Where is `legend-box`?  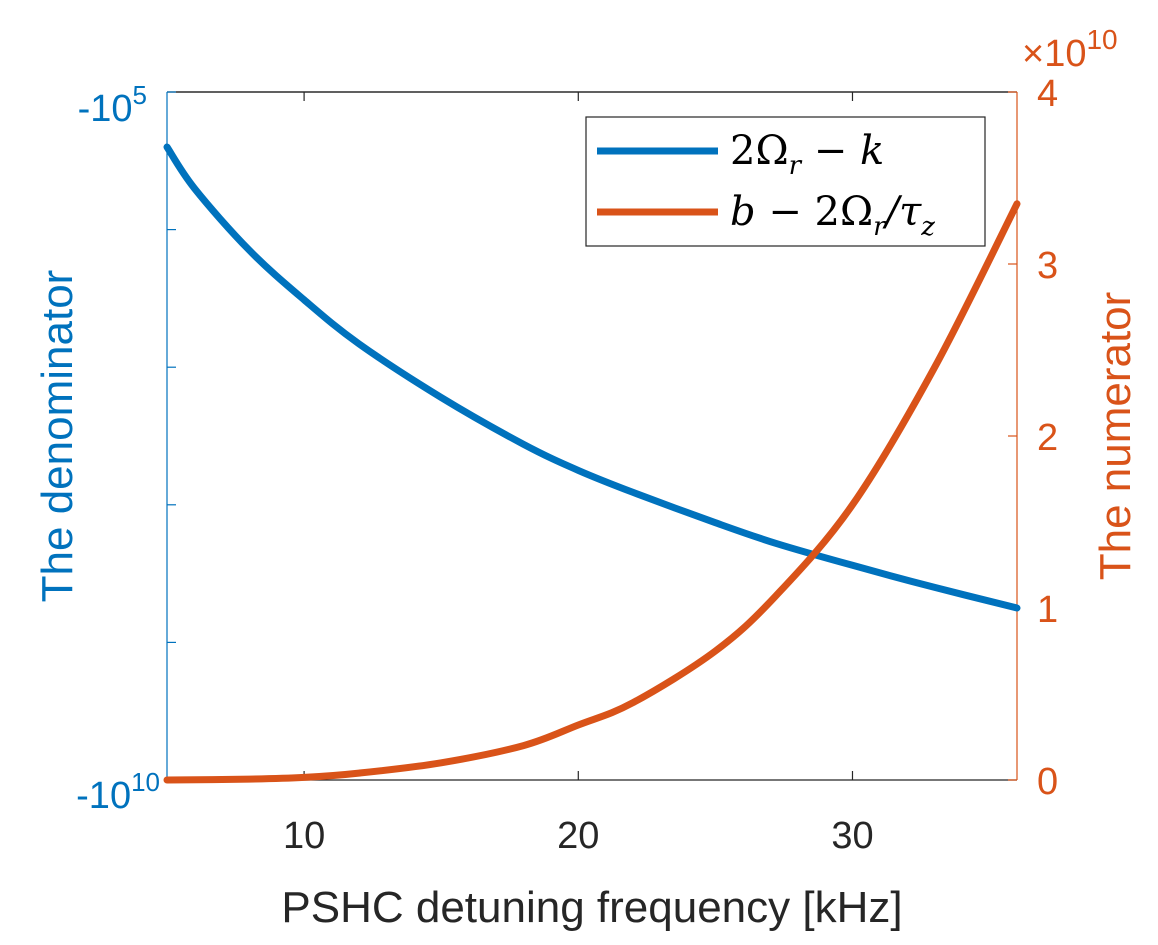
legend-box is located at coordinates (785, 181).